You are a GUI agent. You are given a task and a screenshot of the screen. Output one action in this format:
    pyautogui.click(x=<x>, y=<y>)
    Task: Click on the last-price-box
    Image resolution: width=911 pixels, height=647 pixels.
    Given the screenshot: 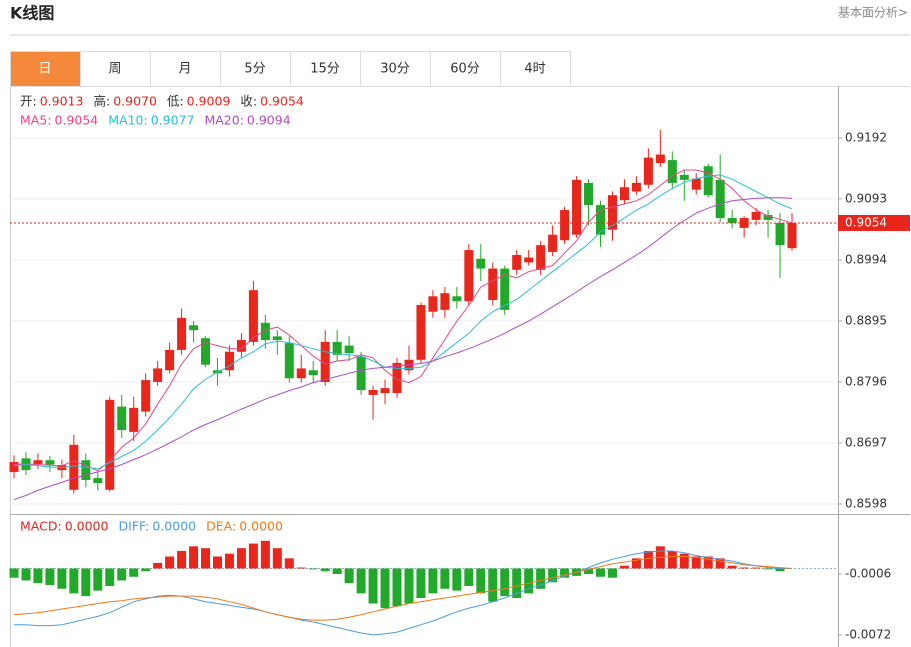 What is the action you would take?
    pyautogui.click(x=874, y=222)
    